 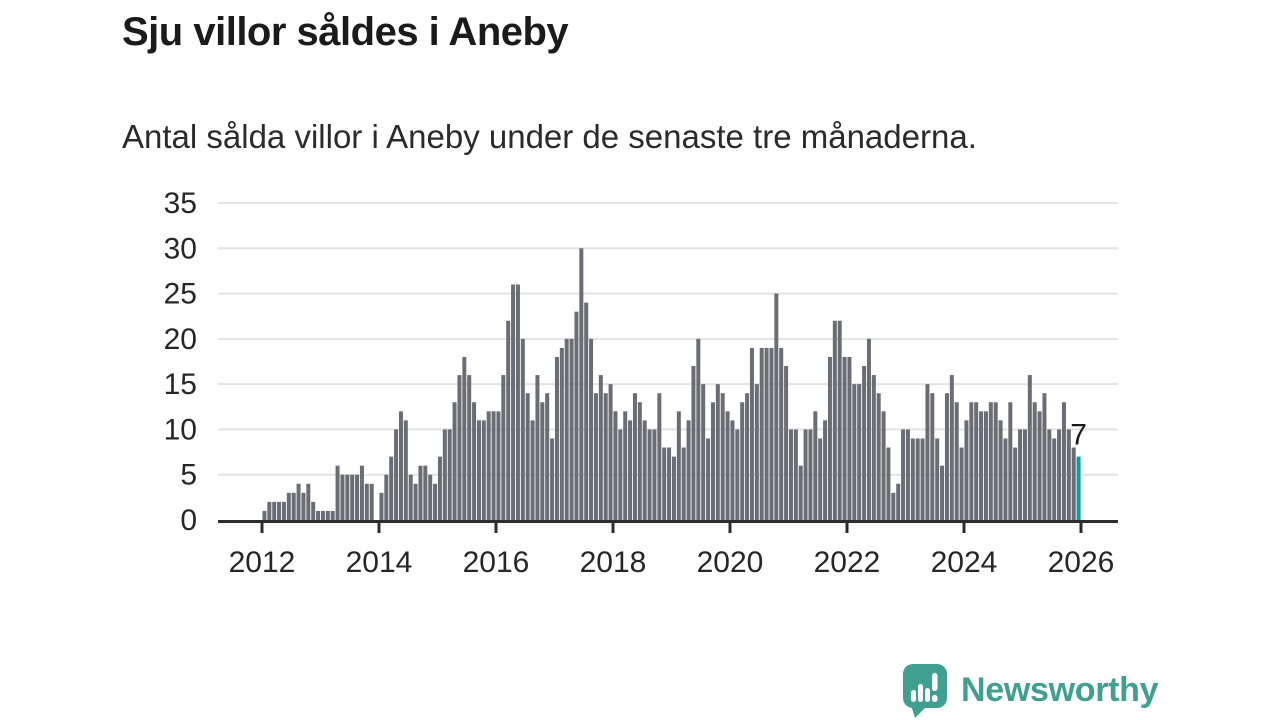 I want to click on y-tick-label: 30, so click(x=180, y=248).